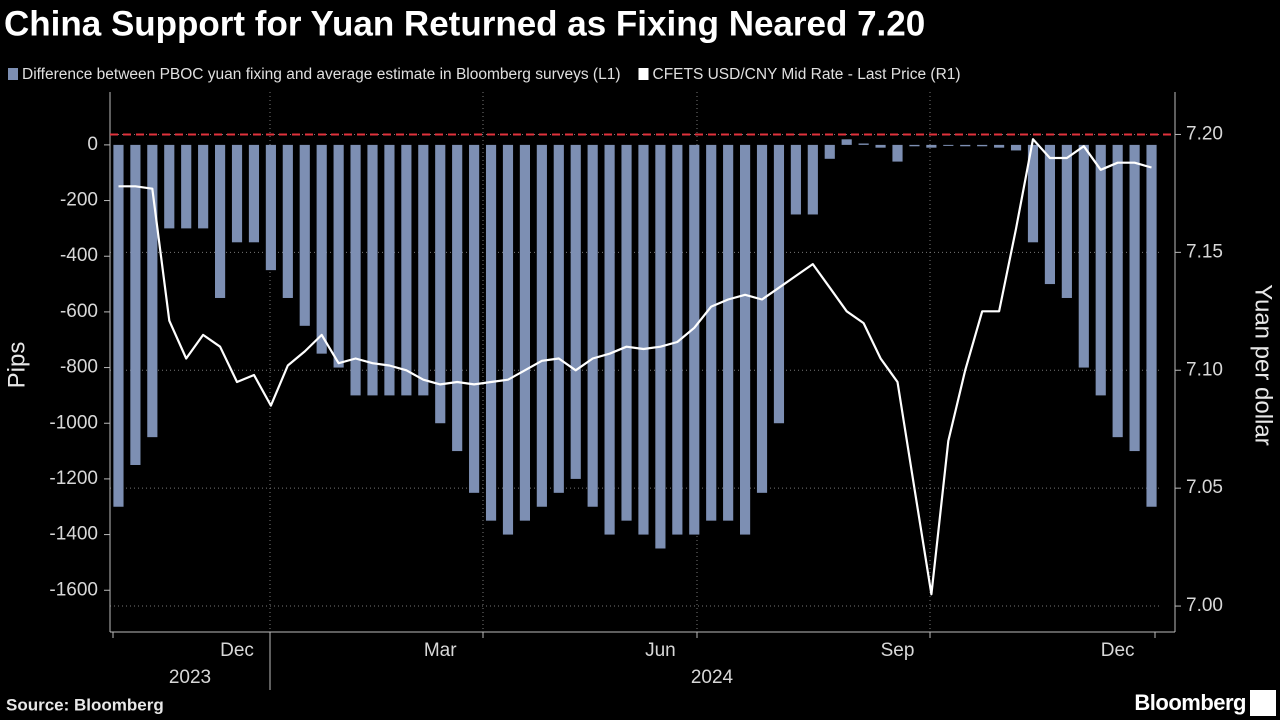 The image size is (1280, 720). What do you see at coordinates (73, 534) in the screenshot?
I see `y-tick-label: -1400` at bounding box center [73, 534].